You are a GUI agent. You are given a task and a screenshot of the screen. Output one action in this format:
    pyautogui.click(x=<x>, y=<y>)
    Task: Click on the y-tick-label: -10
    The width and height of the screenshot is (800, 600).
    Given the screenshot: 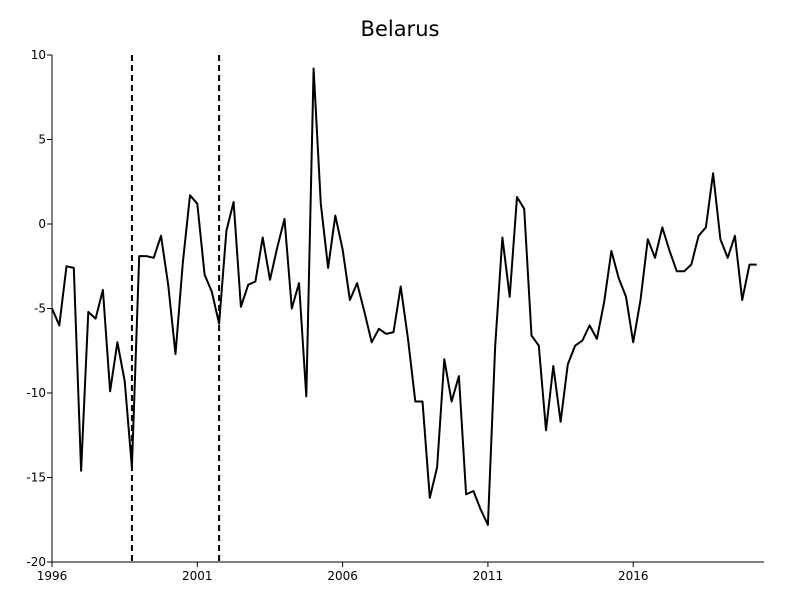 What is the action you would take?
    pyautogui.click(x=36, y=393)
    